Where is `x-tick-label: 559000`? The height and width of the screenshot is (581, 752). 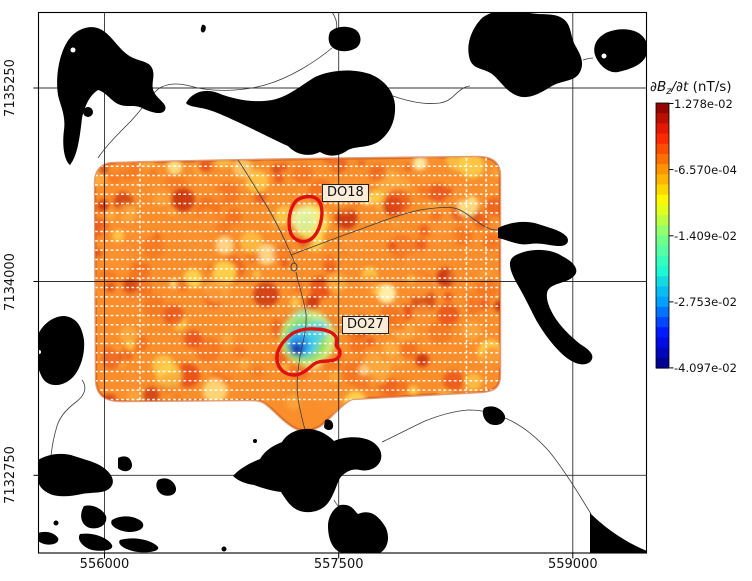 x-tick-label: 559000 is located at coordinates (572, 564).